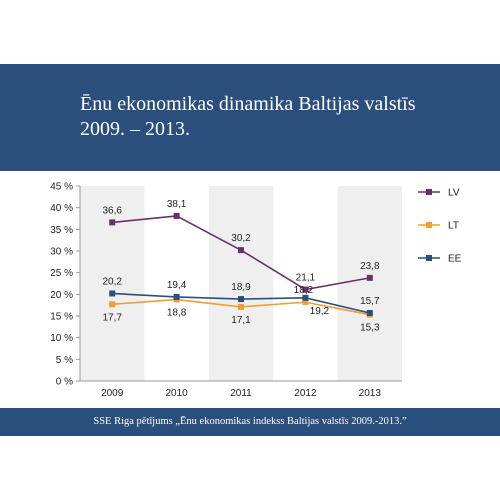 This screenshot has height=500, width=500. I want to click on data-label-lt: 15,3, so click(370, 328).